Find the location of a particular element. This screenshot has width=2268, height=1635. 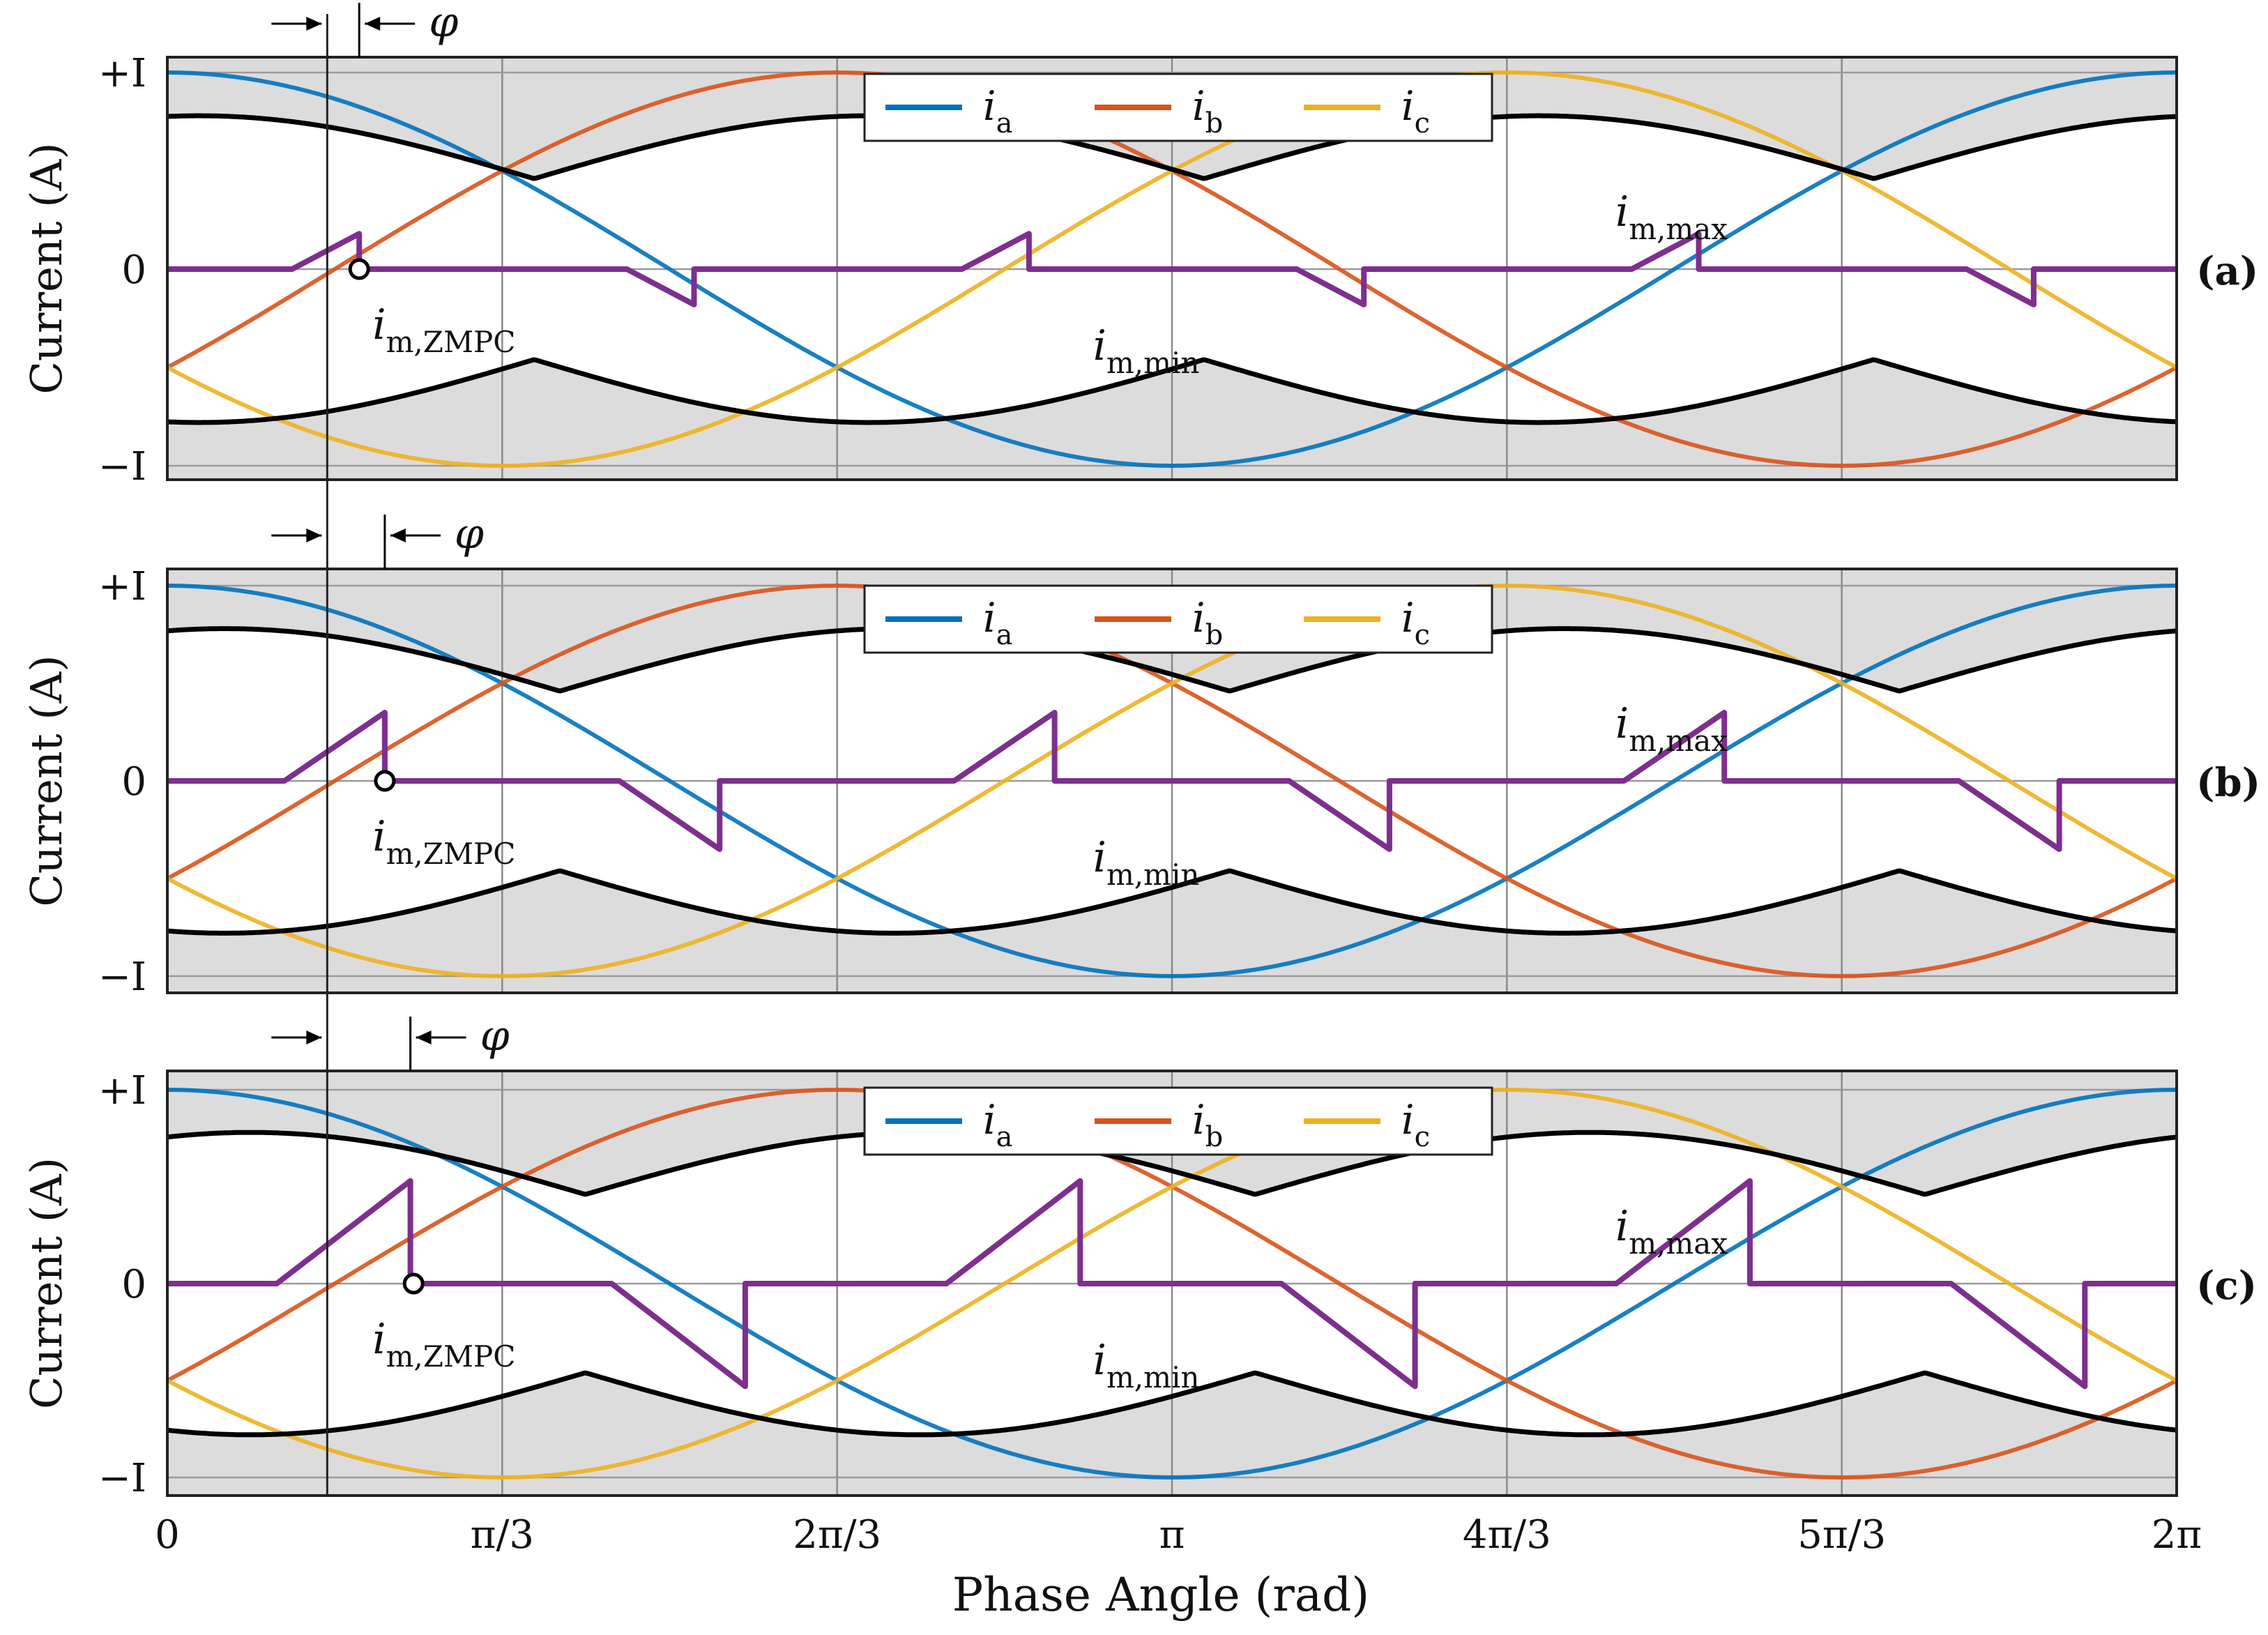

x-tick-label: 4π/3 is located at coordinates (1507, 1535).